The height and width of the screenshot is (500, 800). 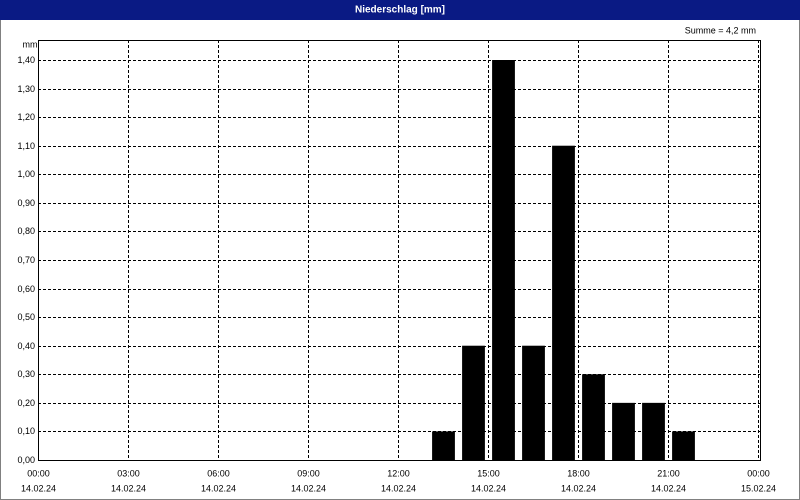 I want to click on y-tick-label: 0,50, so click(x=26, y=317).